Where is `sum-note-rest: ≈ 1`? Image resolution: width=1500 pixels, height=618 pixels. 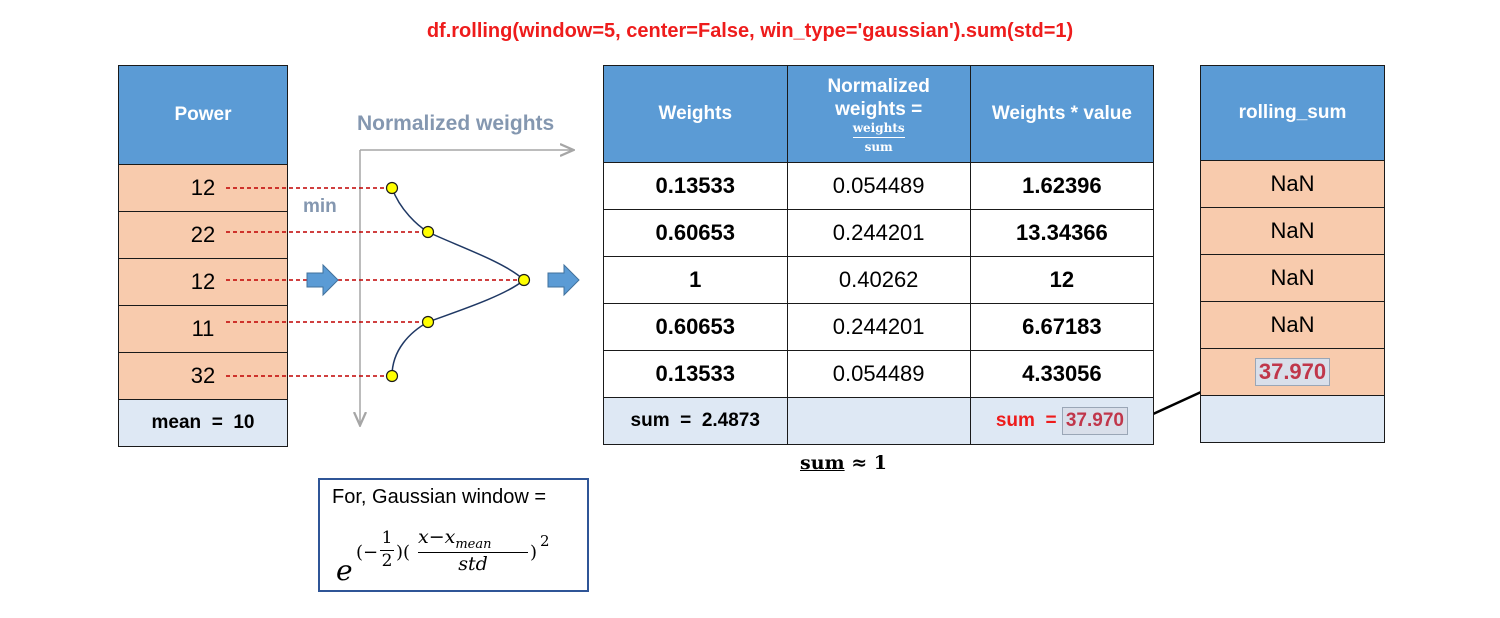
sum-note-rest: ≈ 1 is located at coordinates (865, 463).